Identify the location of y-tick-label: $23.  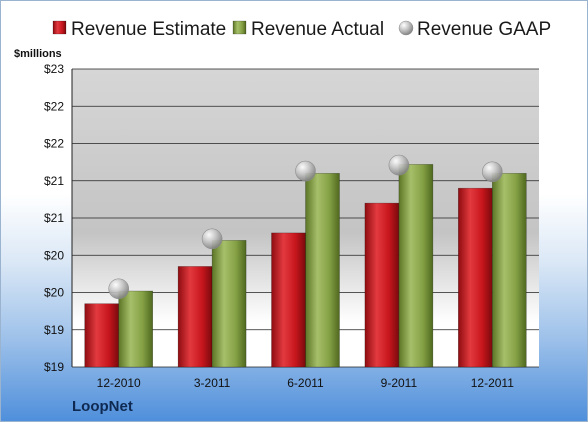
(54, 69).